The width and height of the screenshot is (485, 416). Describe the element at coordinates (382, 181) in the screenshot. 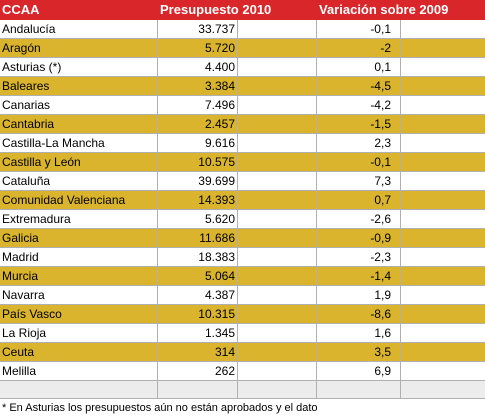

I see `variation-cell: 7,3` at that location.